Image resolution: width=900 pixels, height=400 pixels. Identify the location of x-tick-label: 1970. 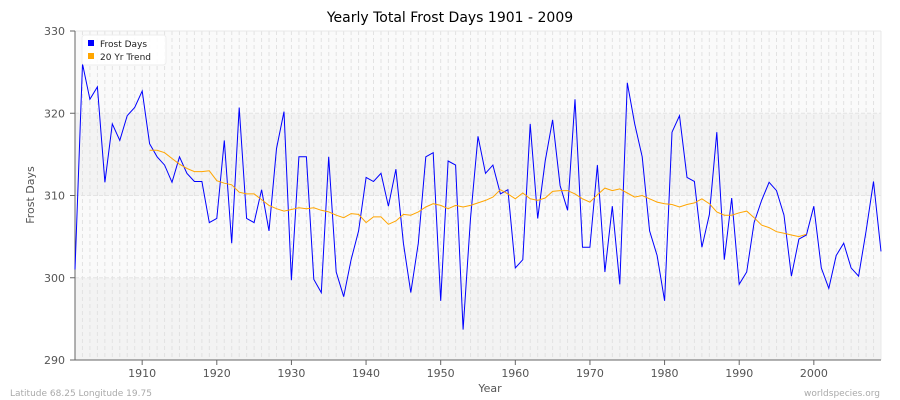
(590, 373).